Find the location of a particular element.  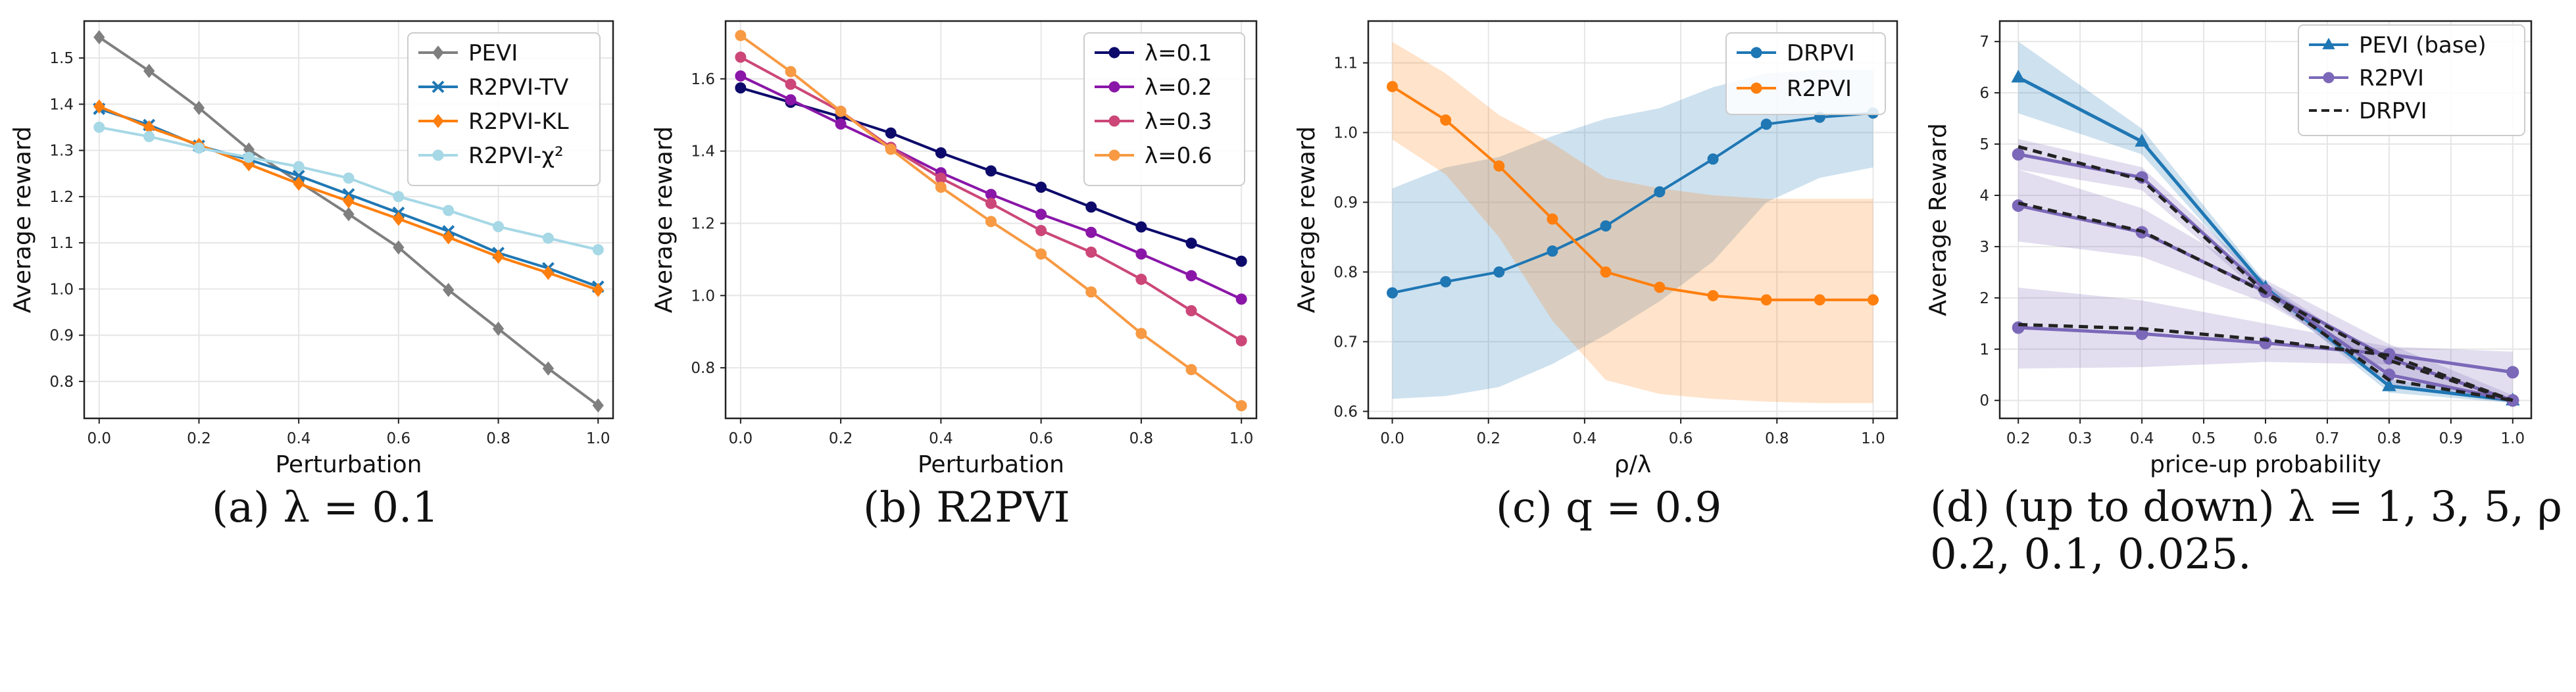

x-tick-label: 0.0 is located at coordinates (99, 438).